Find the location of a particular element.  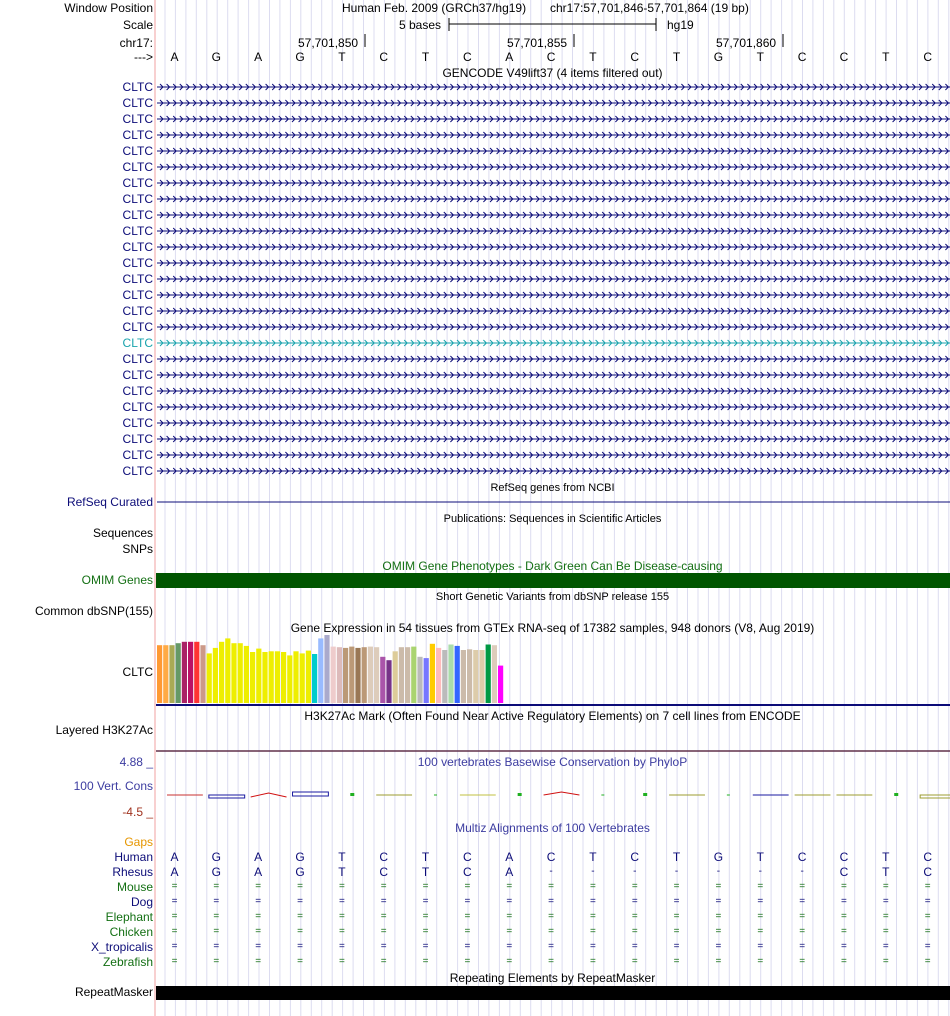

multiz-track-title: Multiz Alignments of 100 Vertebrates is located at coordinates (552, 828).